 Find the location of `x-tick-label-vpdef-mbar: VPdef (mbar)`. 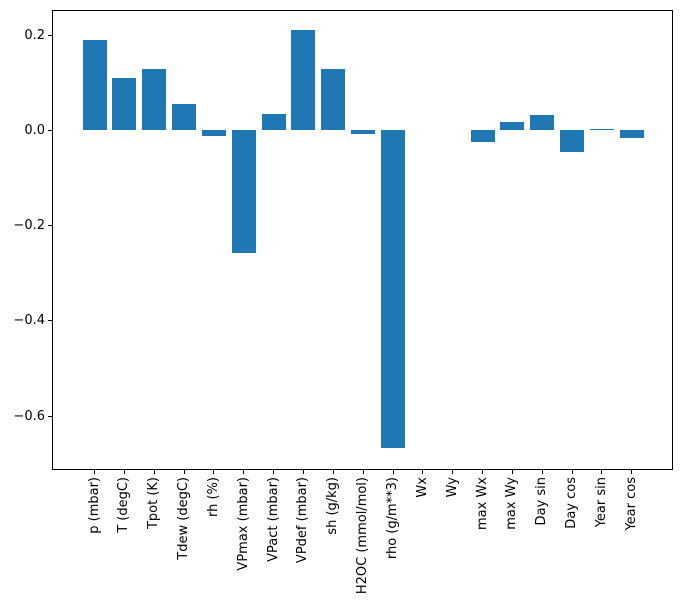

x-tick-label-vpdef-mbar: VPdef (mbar) is located at coordinates (303, 520).